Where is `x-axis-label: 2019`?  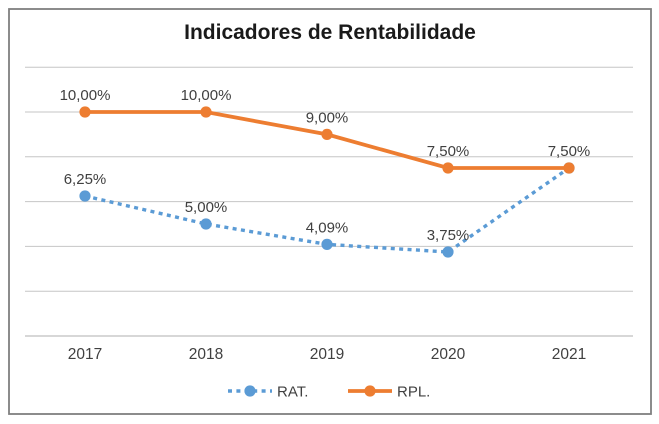
x-axis-label: 2019 is located at coordinates (327, 354).